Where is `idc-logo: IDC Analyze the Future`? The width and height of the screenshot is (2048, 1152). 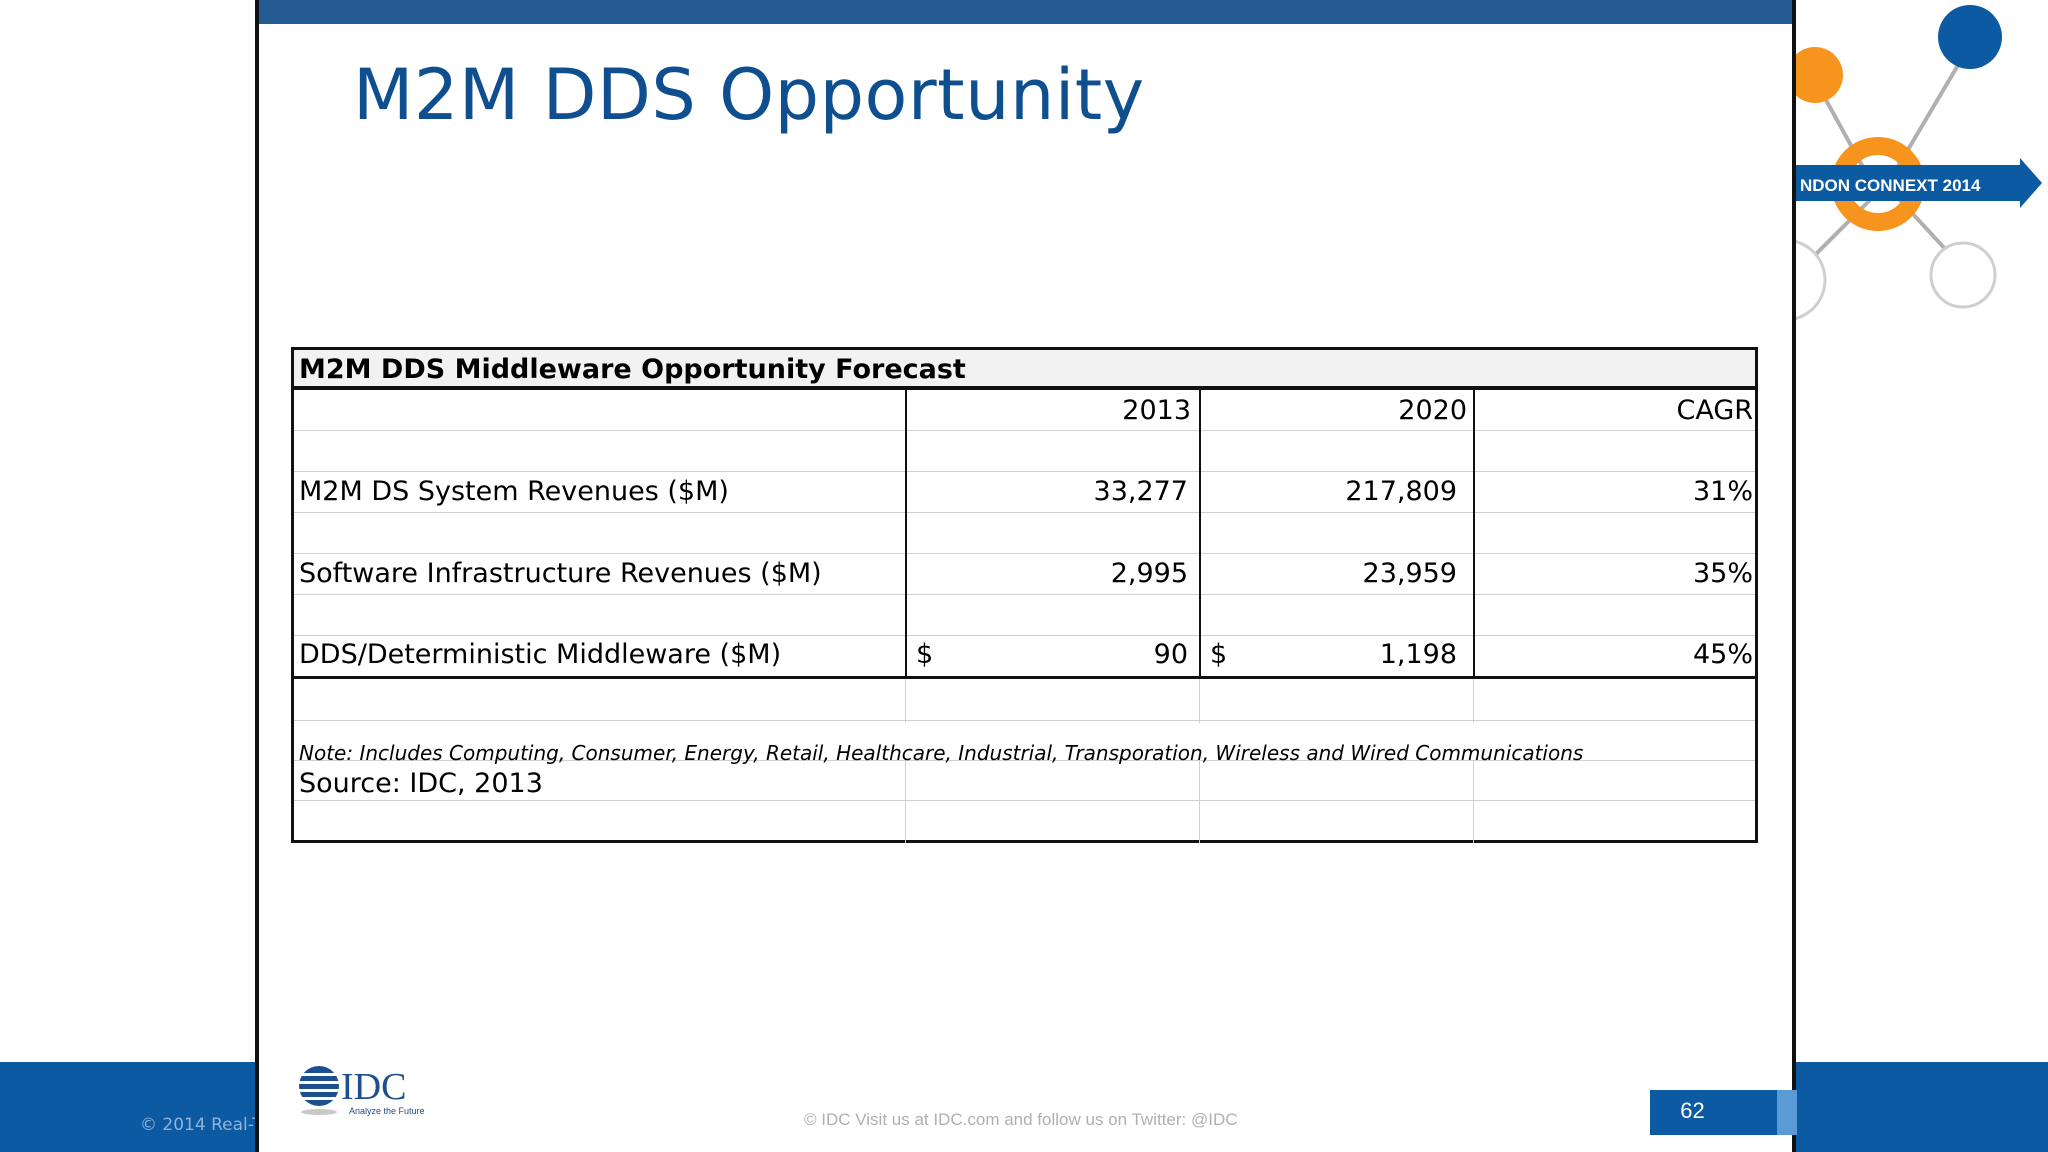 idc-logo: IDC Analyze the Future is located at coordinates (362, 1091).